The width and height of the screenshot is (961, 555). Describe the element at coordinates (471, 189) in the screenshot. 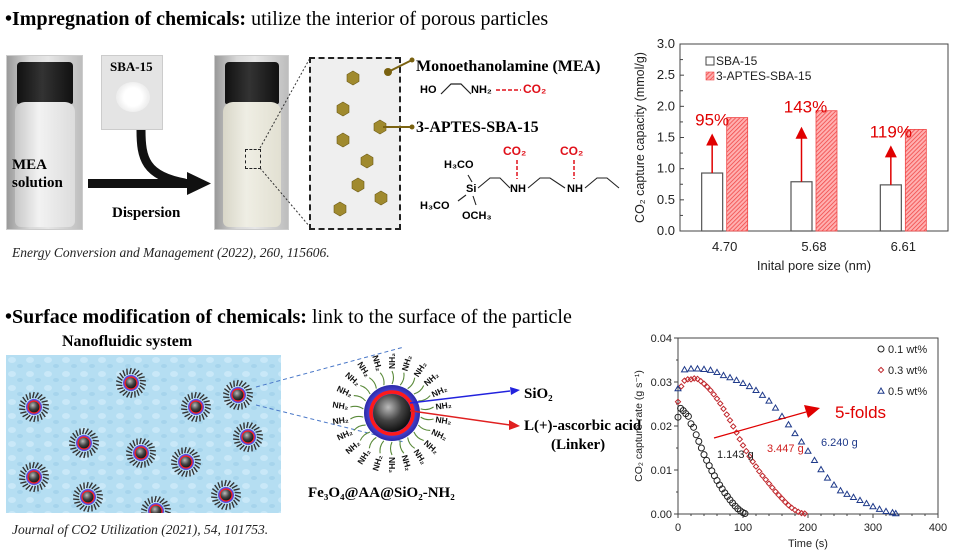

I see `si-atom: Si` at that location.